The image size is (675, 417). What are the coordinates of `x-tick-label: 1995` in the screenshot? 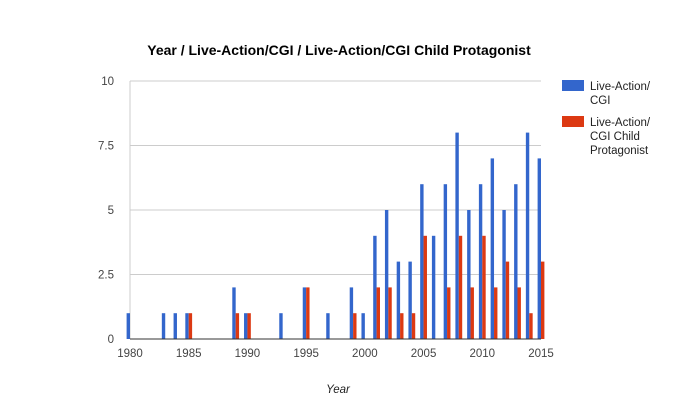 It's located at (306, 354).